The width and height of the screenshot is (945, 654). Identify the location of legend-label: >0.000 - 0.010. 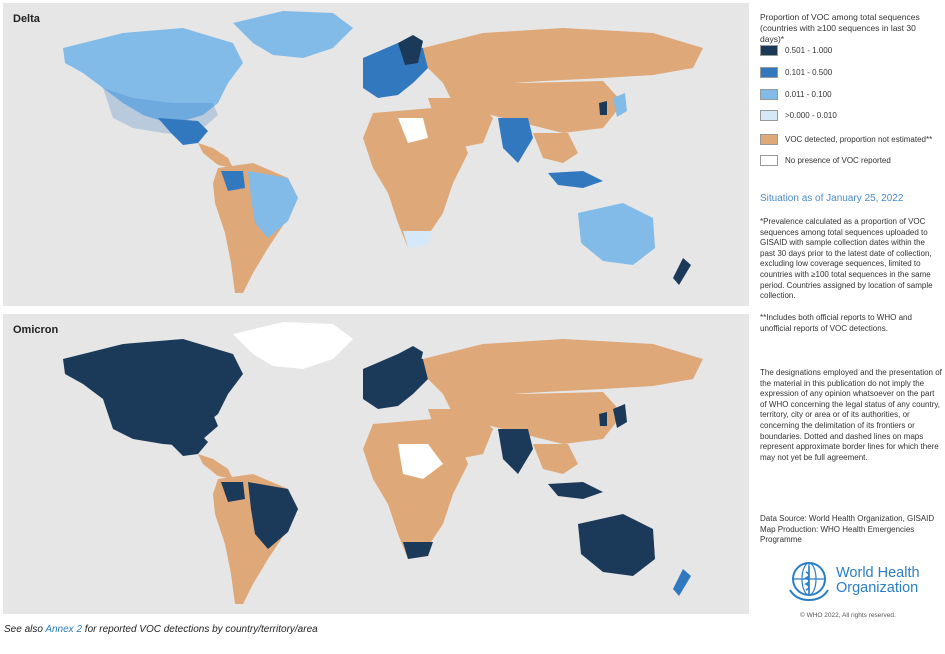
(811, 115).